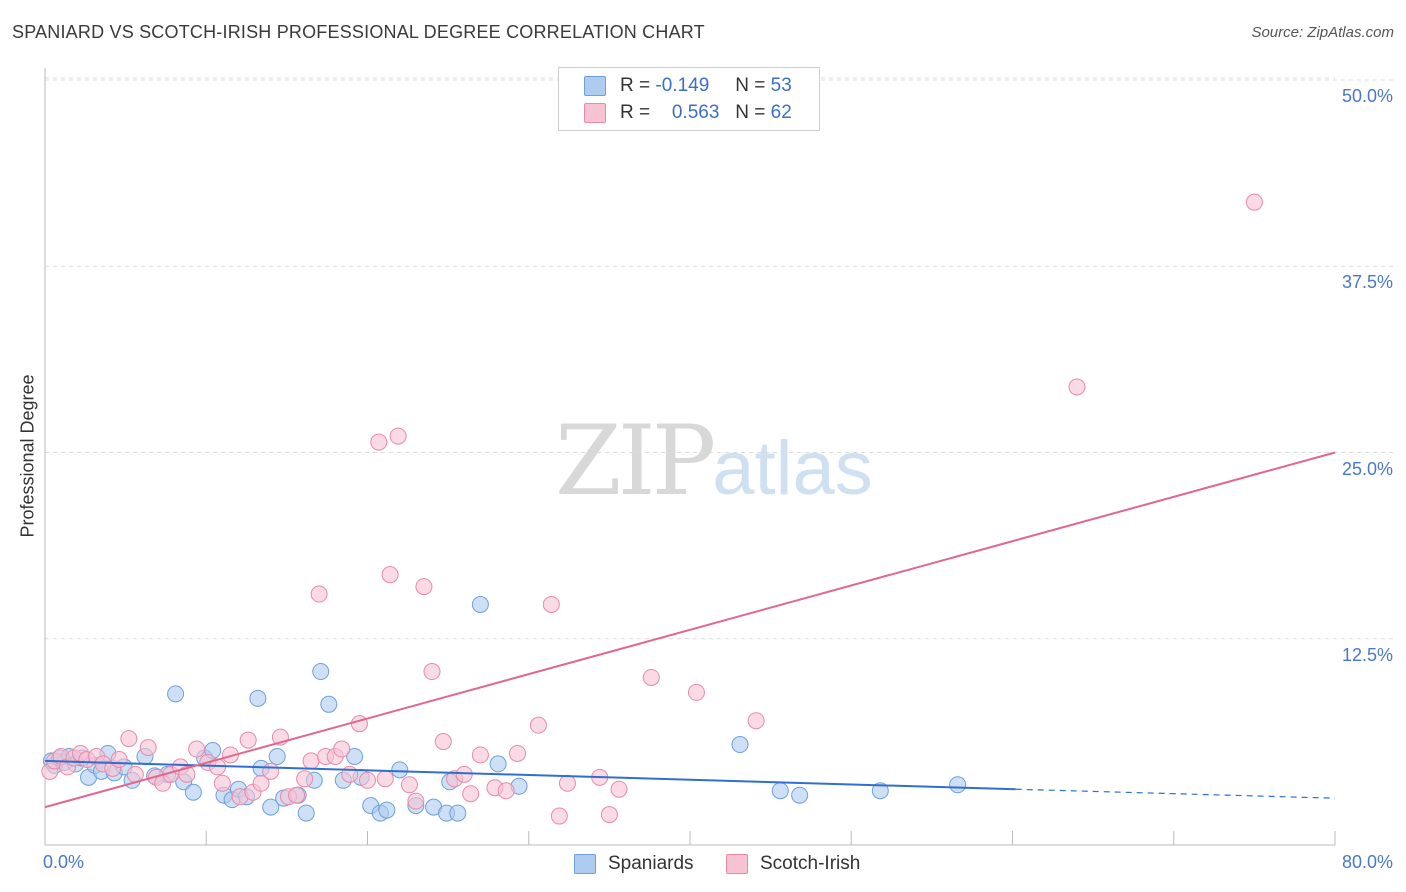 This screenshot has width=1406, height=892. Describe the element at coordinates (695, 112) in the screenshot. I see `legend-r-value-scotch-irish: 0.563` at that location.